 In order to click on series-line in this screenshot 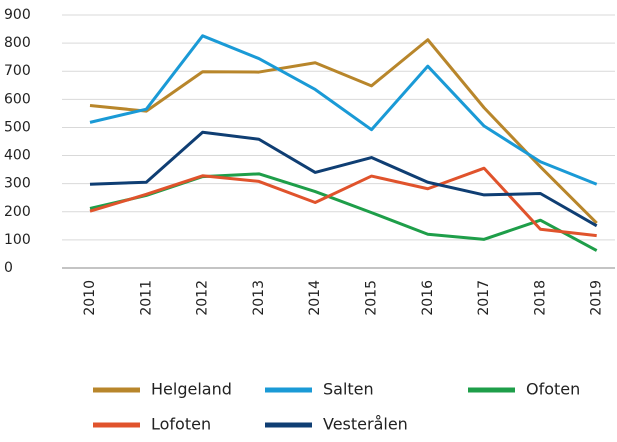, I will do `click(343, 202)`.